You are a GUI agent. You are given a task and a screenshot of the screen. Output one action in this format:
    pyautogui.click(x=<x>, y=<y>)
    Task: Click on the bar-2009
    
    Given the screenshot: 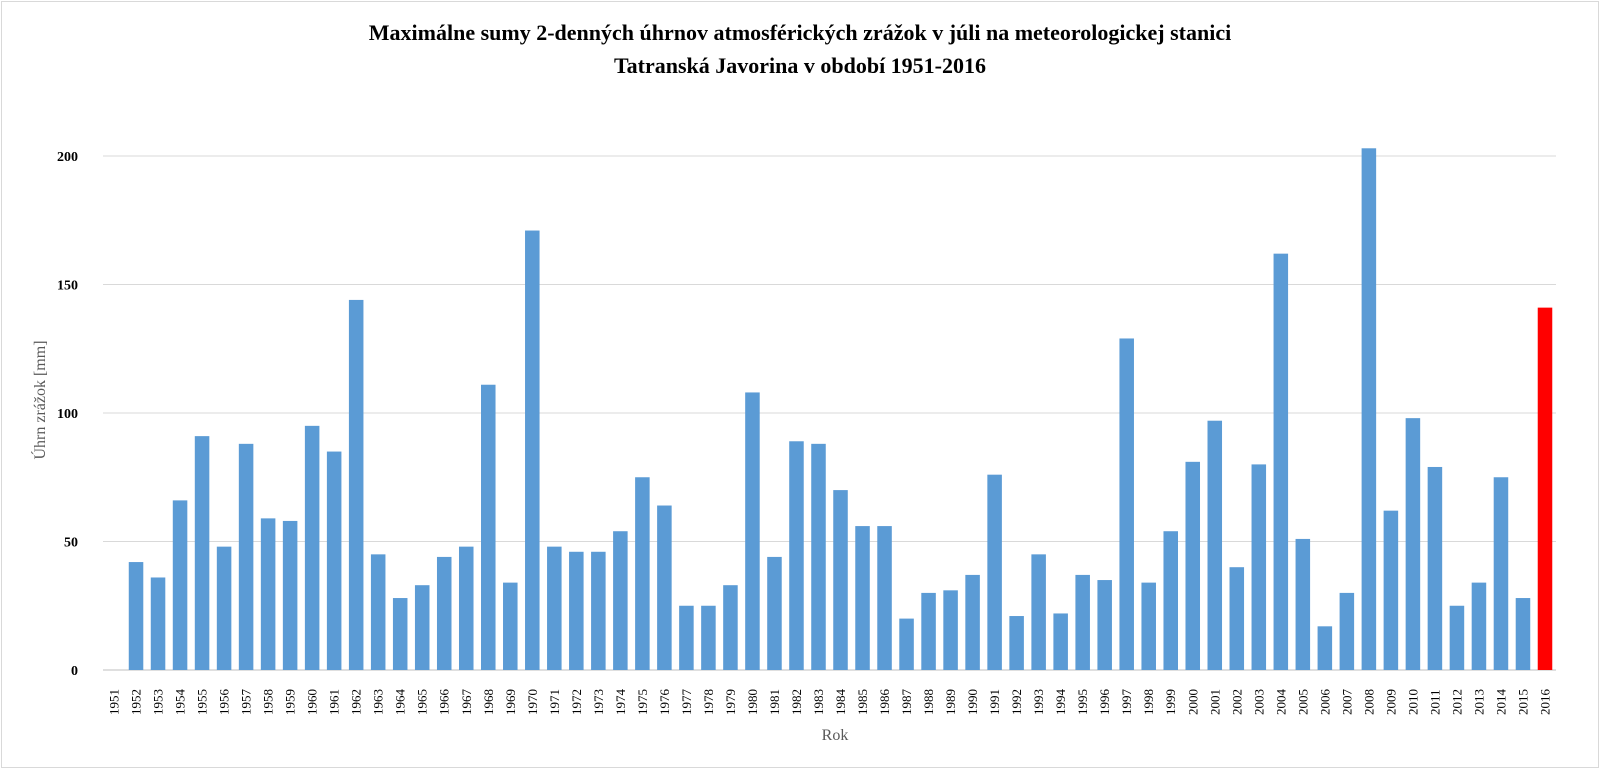 What is the action you would take?
    pyautogui.click(x=1391, y=590)
    